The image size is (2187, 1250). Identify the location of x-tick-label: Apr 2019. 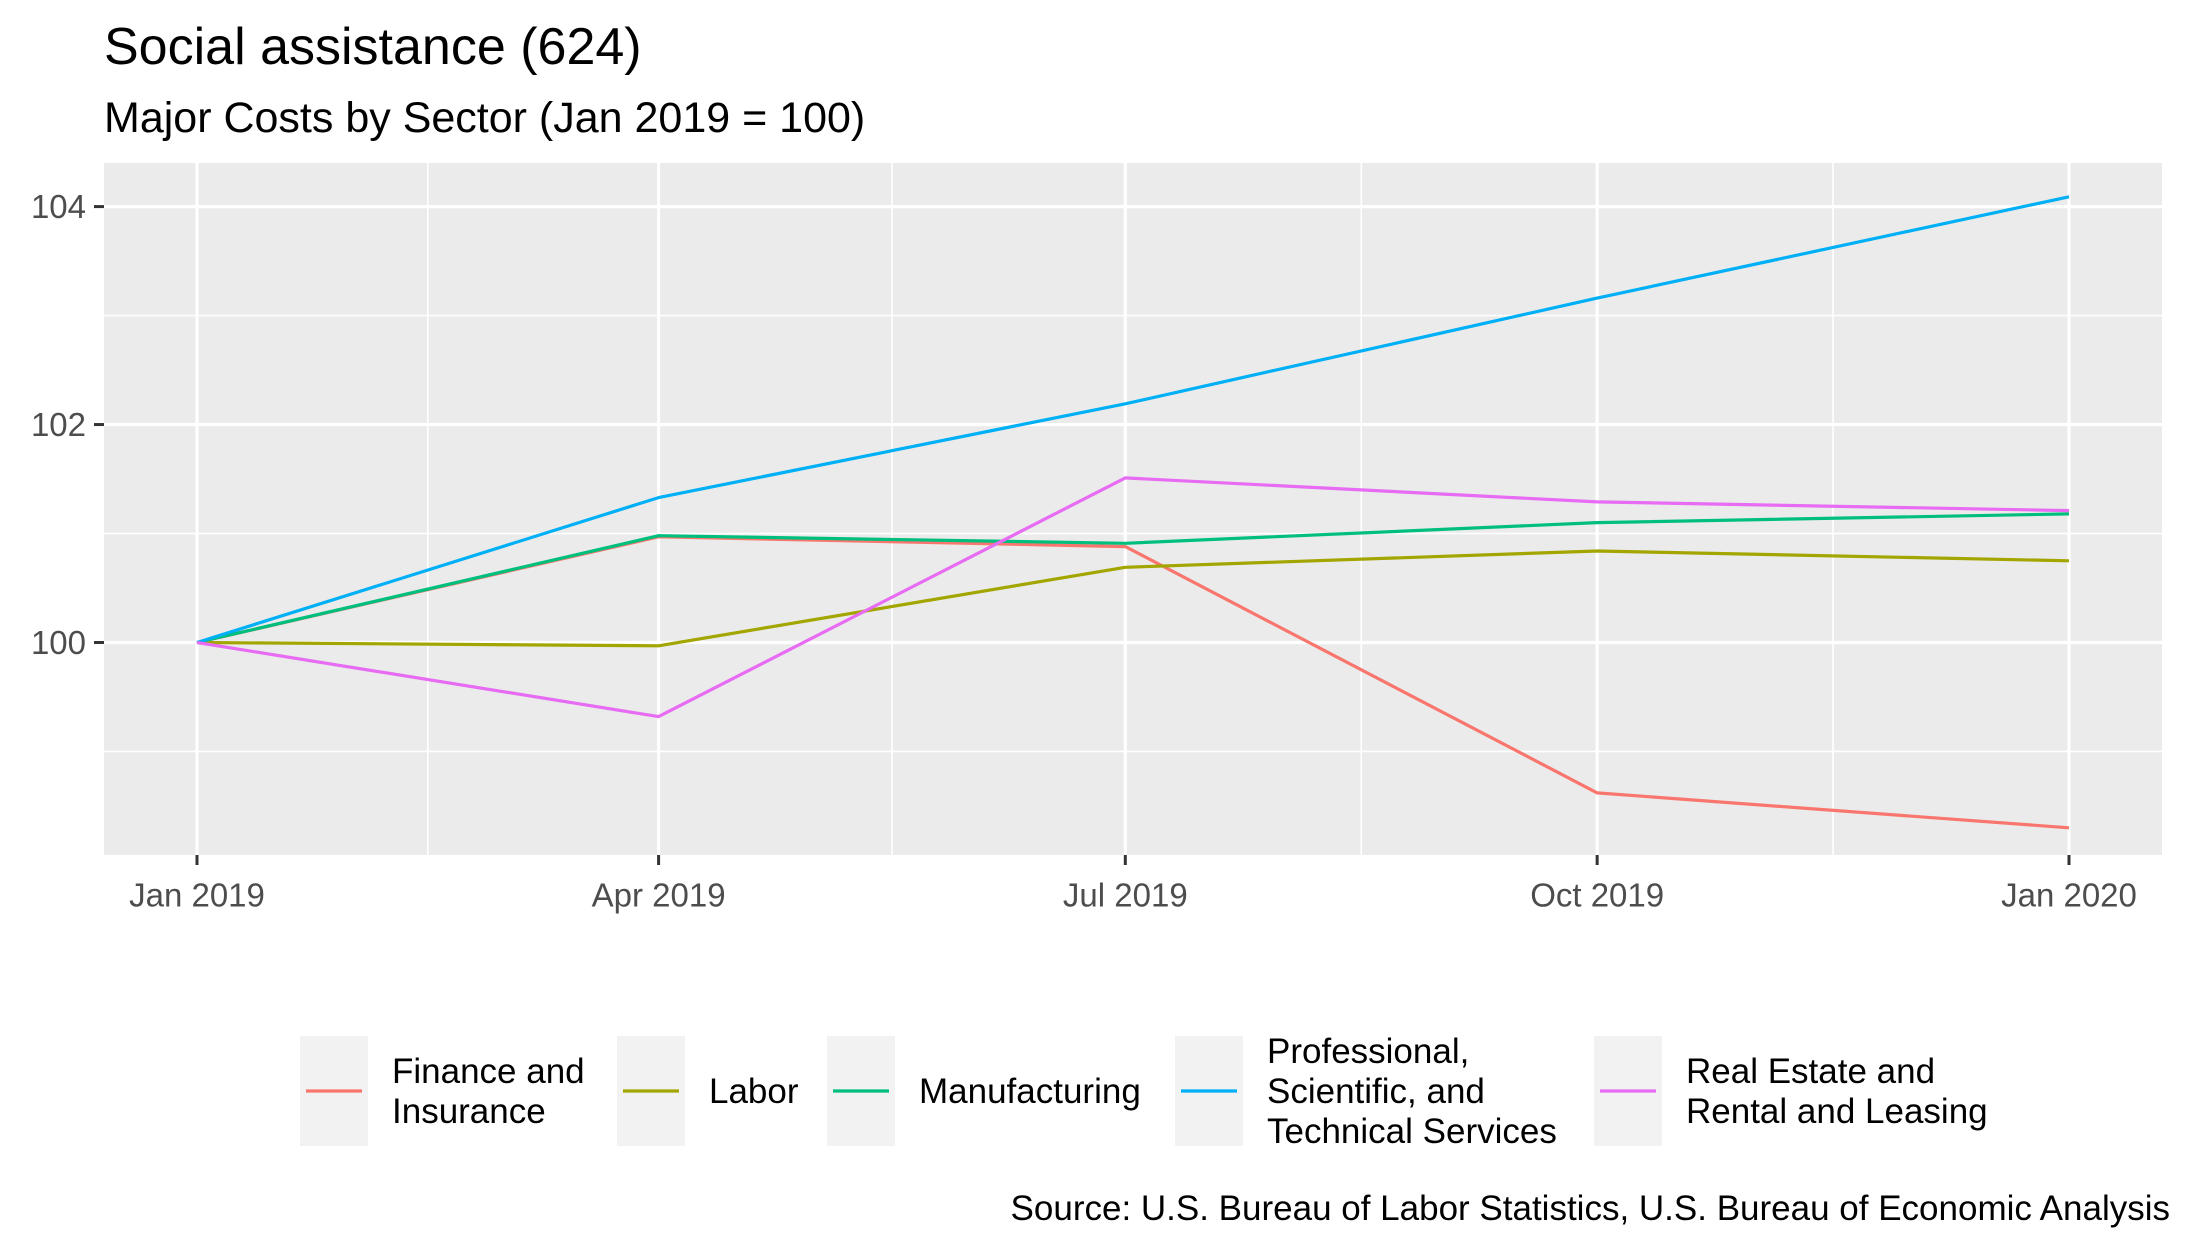
(659, 895).